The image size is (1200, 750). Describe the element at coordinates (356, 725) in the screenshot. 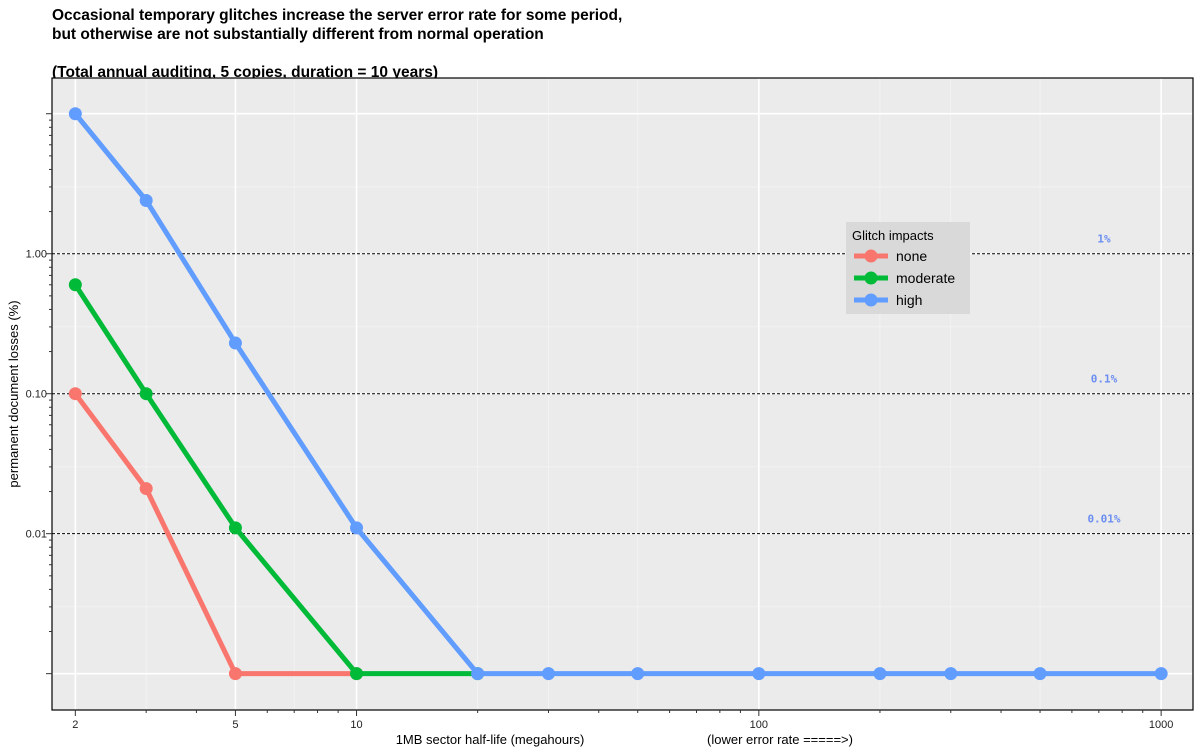

I see `x-tick-label: 10` at that location.